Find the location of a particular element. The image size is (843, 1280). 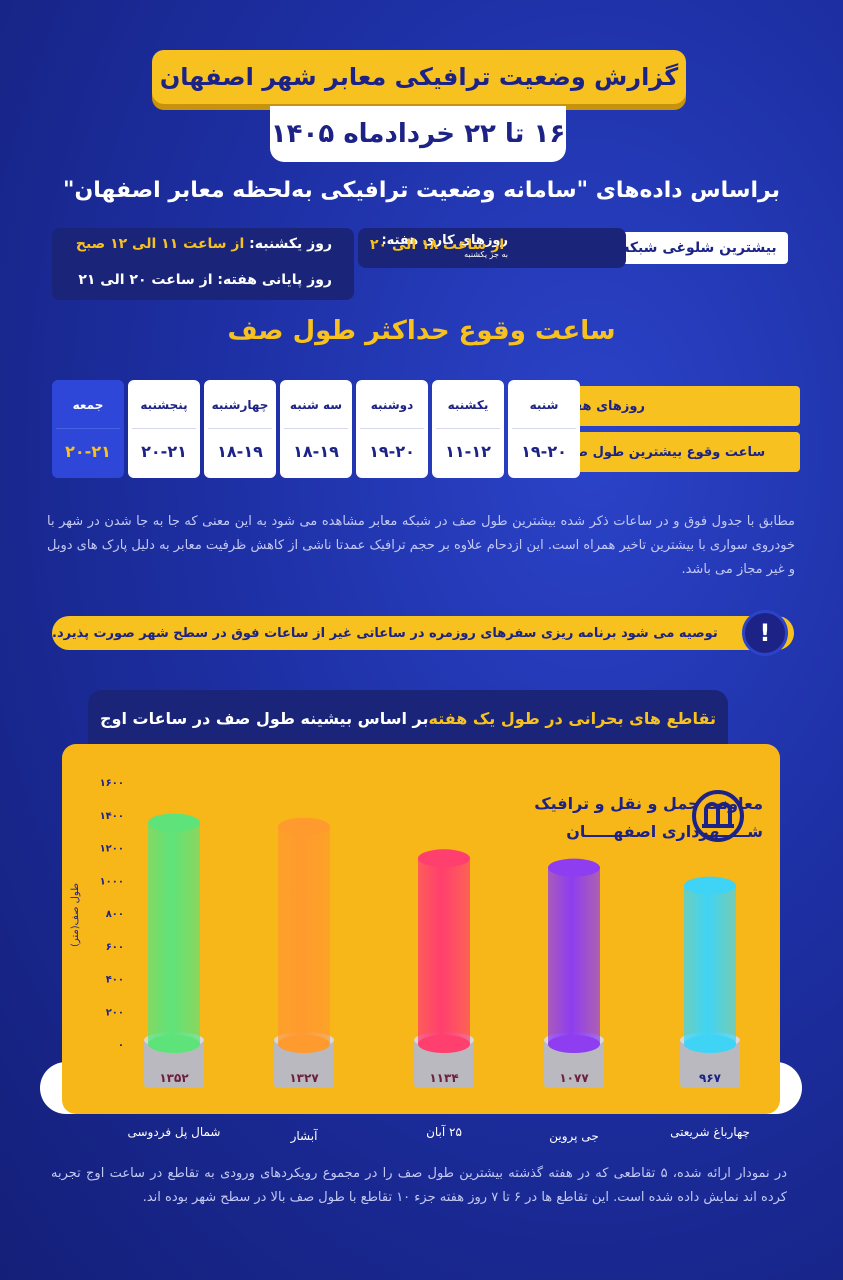

y-tick-label: ۱۰۰۰ is located at coordinates (112, 881).